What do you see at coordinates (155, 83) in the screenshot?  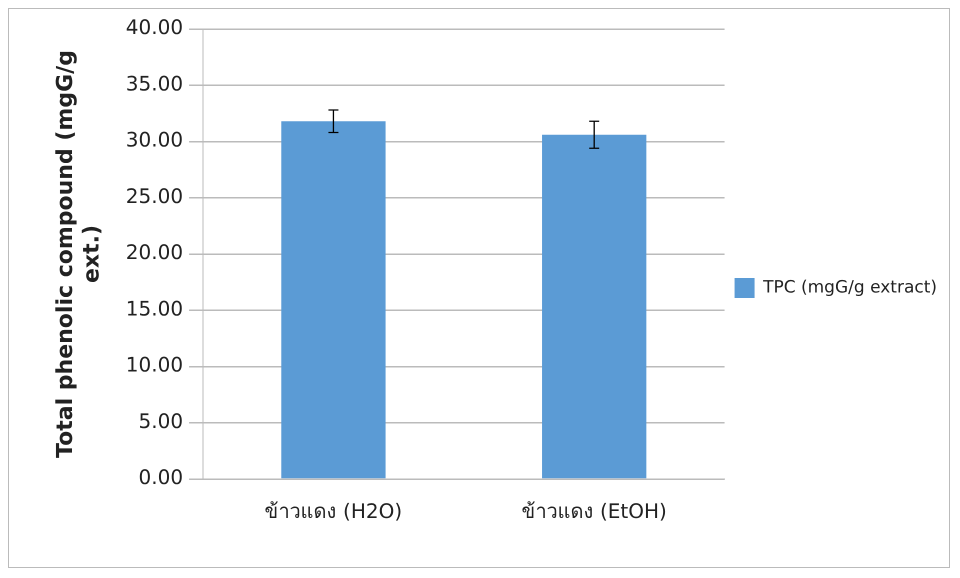 I see `y-tick-label: 35.00` at bounding box center [155, 83].